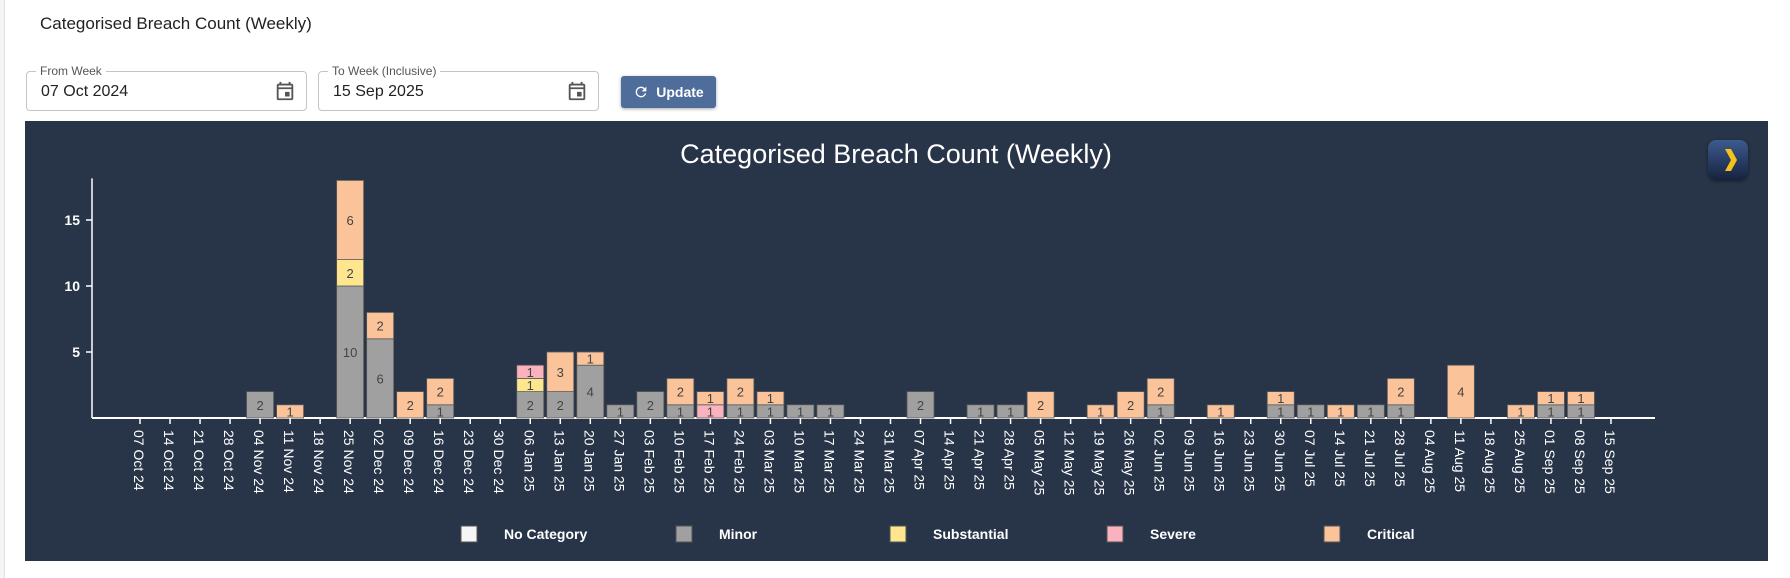 The image size is (1790, 578). What do you see at coordinates (589, 461) in the screenshot?
I see `x-tick-label: 20 Jan 25` at bounding box center [589, 461].